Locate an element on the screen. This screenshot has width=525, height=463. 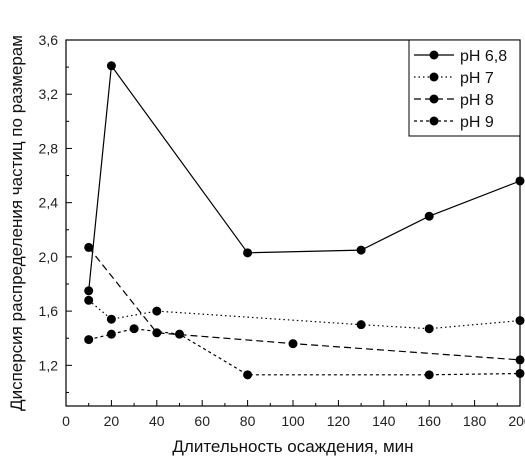
x-axis: 0 20 40 60 80 100 120 140 160 180 200 is located at coordinates (293, 414).